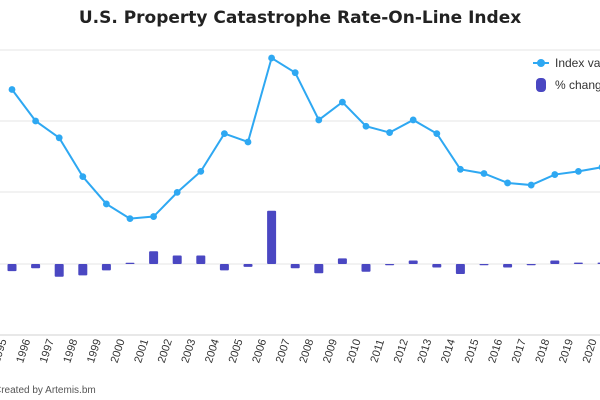 This screenshot has height=400, width=600. I want to click on index-point-2014, so click(460, 169).